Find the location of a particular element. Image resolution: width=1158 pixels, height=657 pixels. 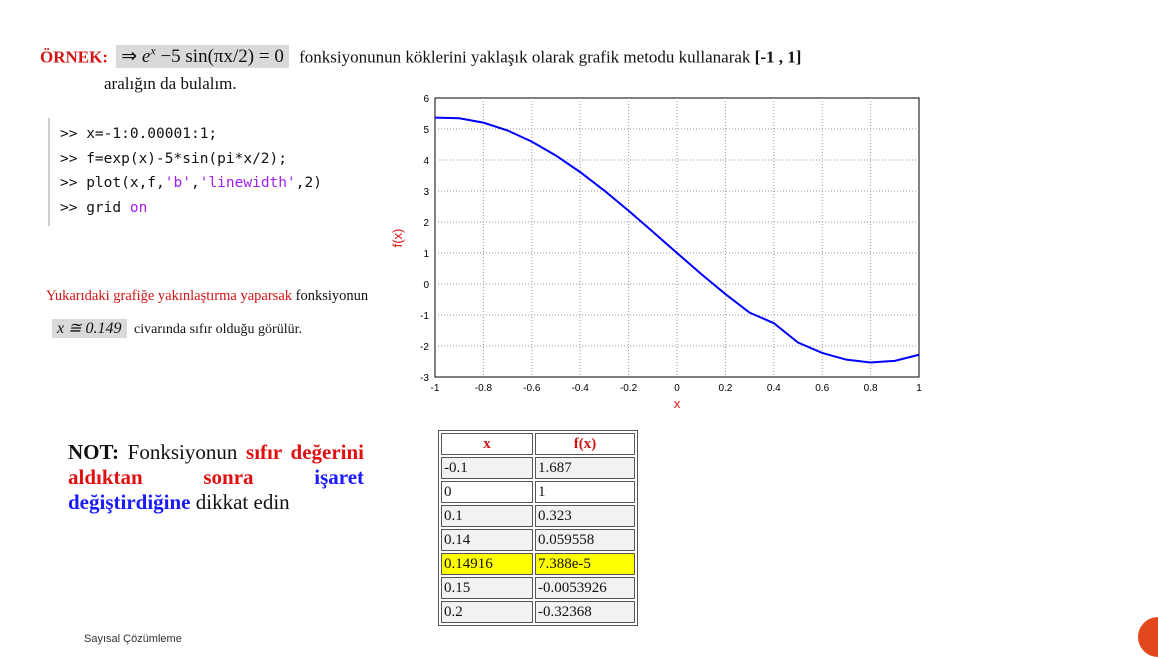

code-string: 'linewidth' is located at coordinates (247, 183).